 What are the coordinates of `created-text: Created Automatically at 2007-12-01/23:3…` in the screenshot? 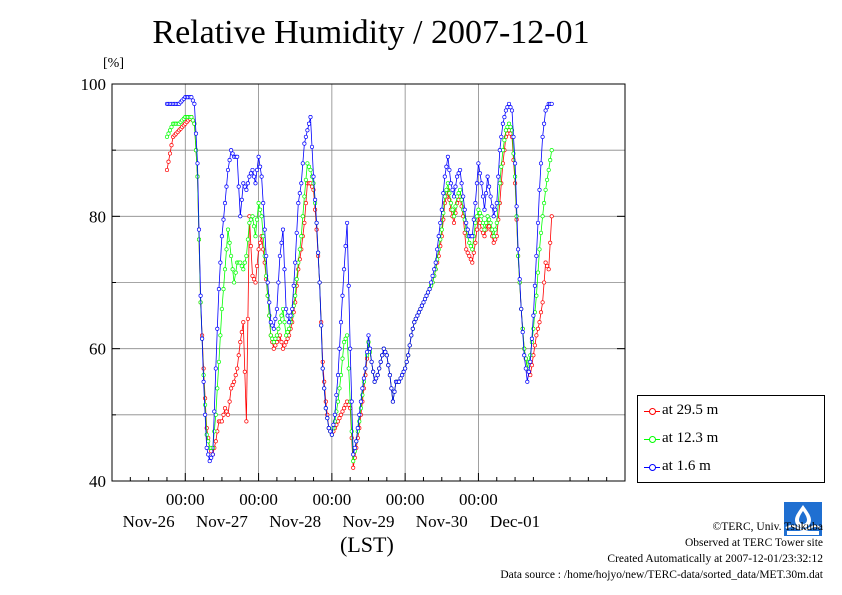 It's located at (715, 559).